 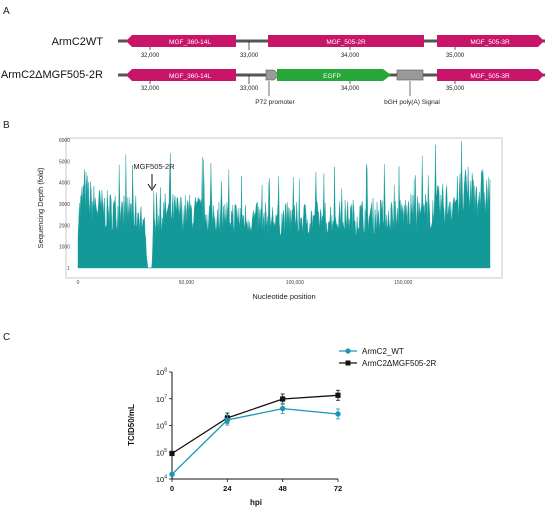 I want to click on panel-label-c: C, so click(x=6, y=337).